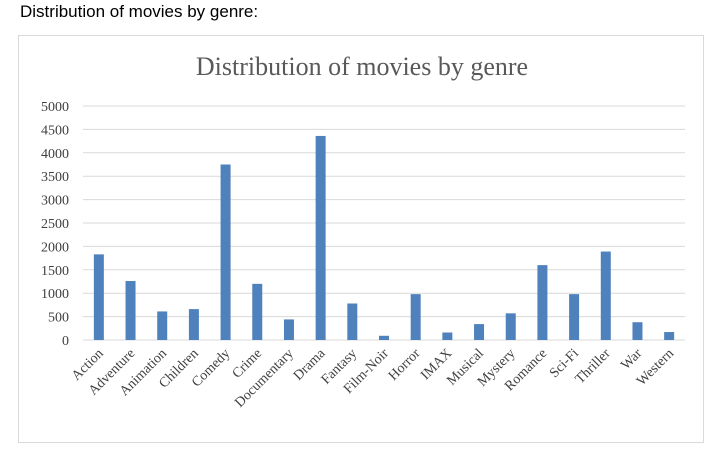  What do you see at coordinates (352, 321) in the screenshot?
I see `bar-fantasy` at bounding box center [352, 321].